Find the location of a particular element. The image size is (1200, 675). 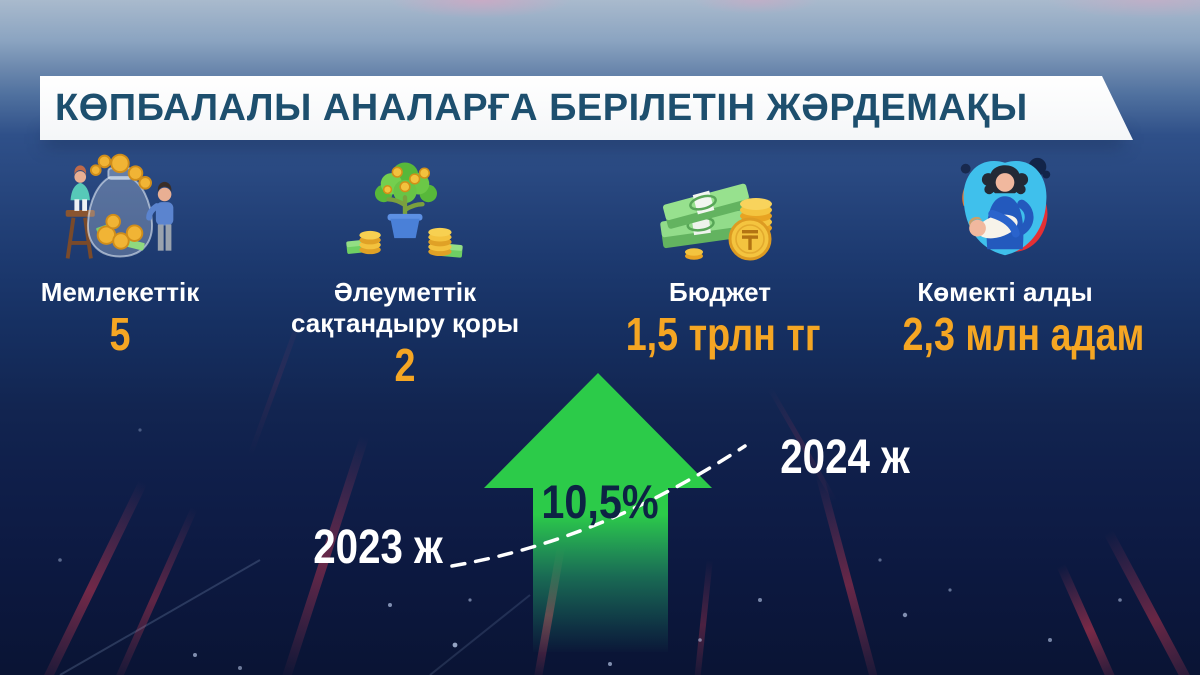

trend-dashed-line is located at coordinates (598, 506).